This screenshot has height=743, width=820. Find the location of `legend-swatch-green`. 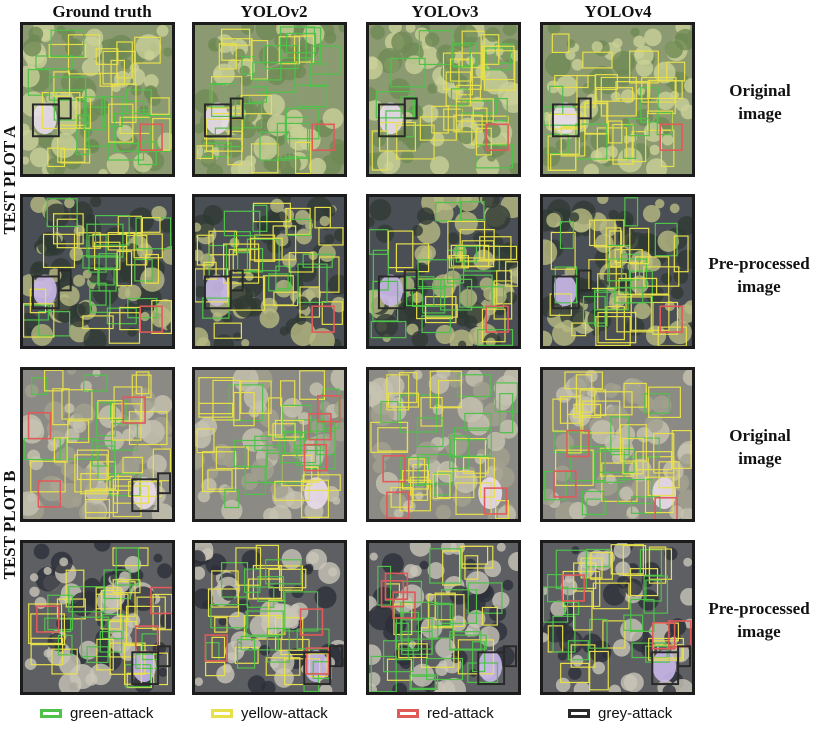

legend-swatch-green is located at coordinates (51, 713).